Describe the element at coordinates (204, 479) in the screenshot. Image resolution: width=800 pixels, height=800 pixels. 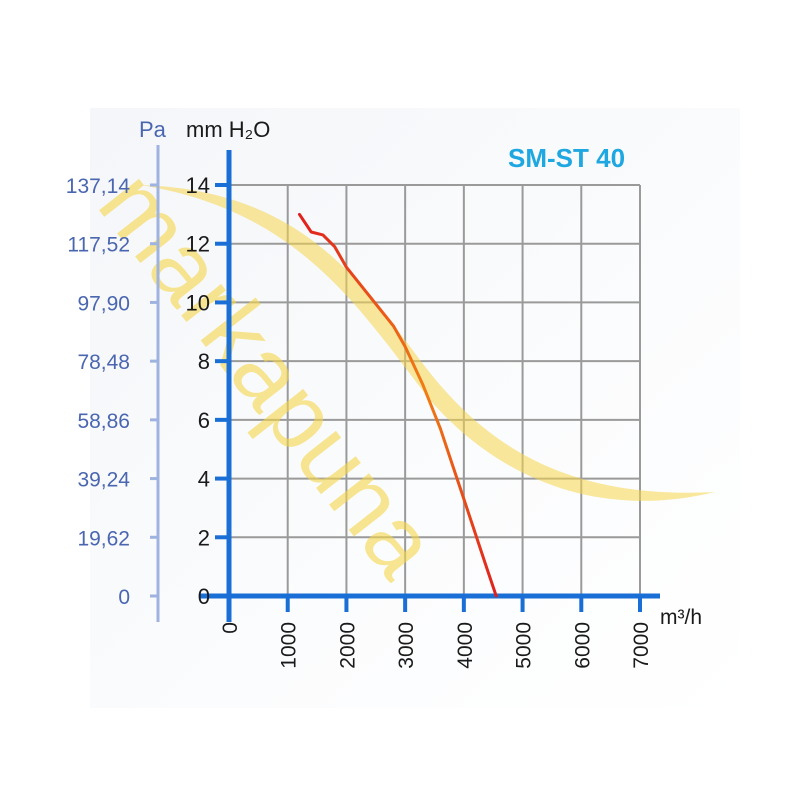
I see `y-tick-label: 4` at that location.